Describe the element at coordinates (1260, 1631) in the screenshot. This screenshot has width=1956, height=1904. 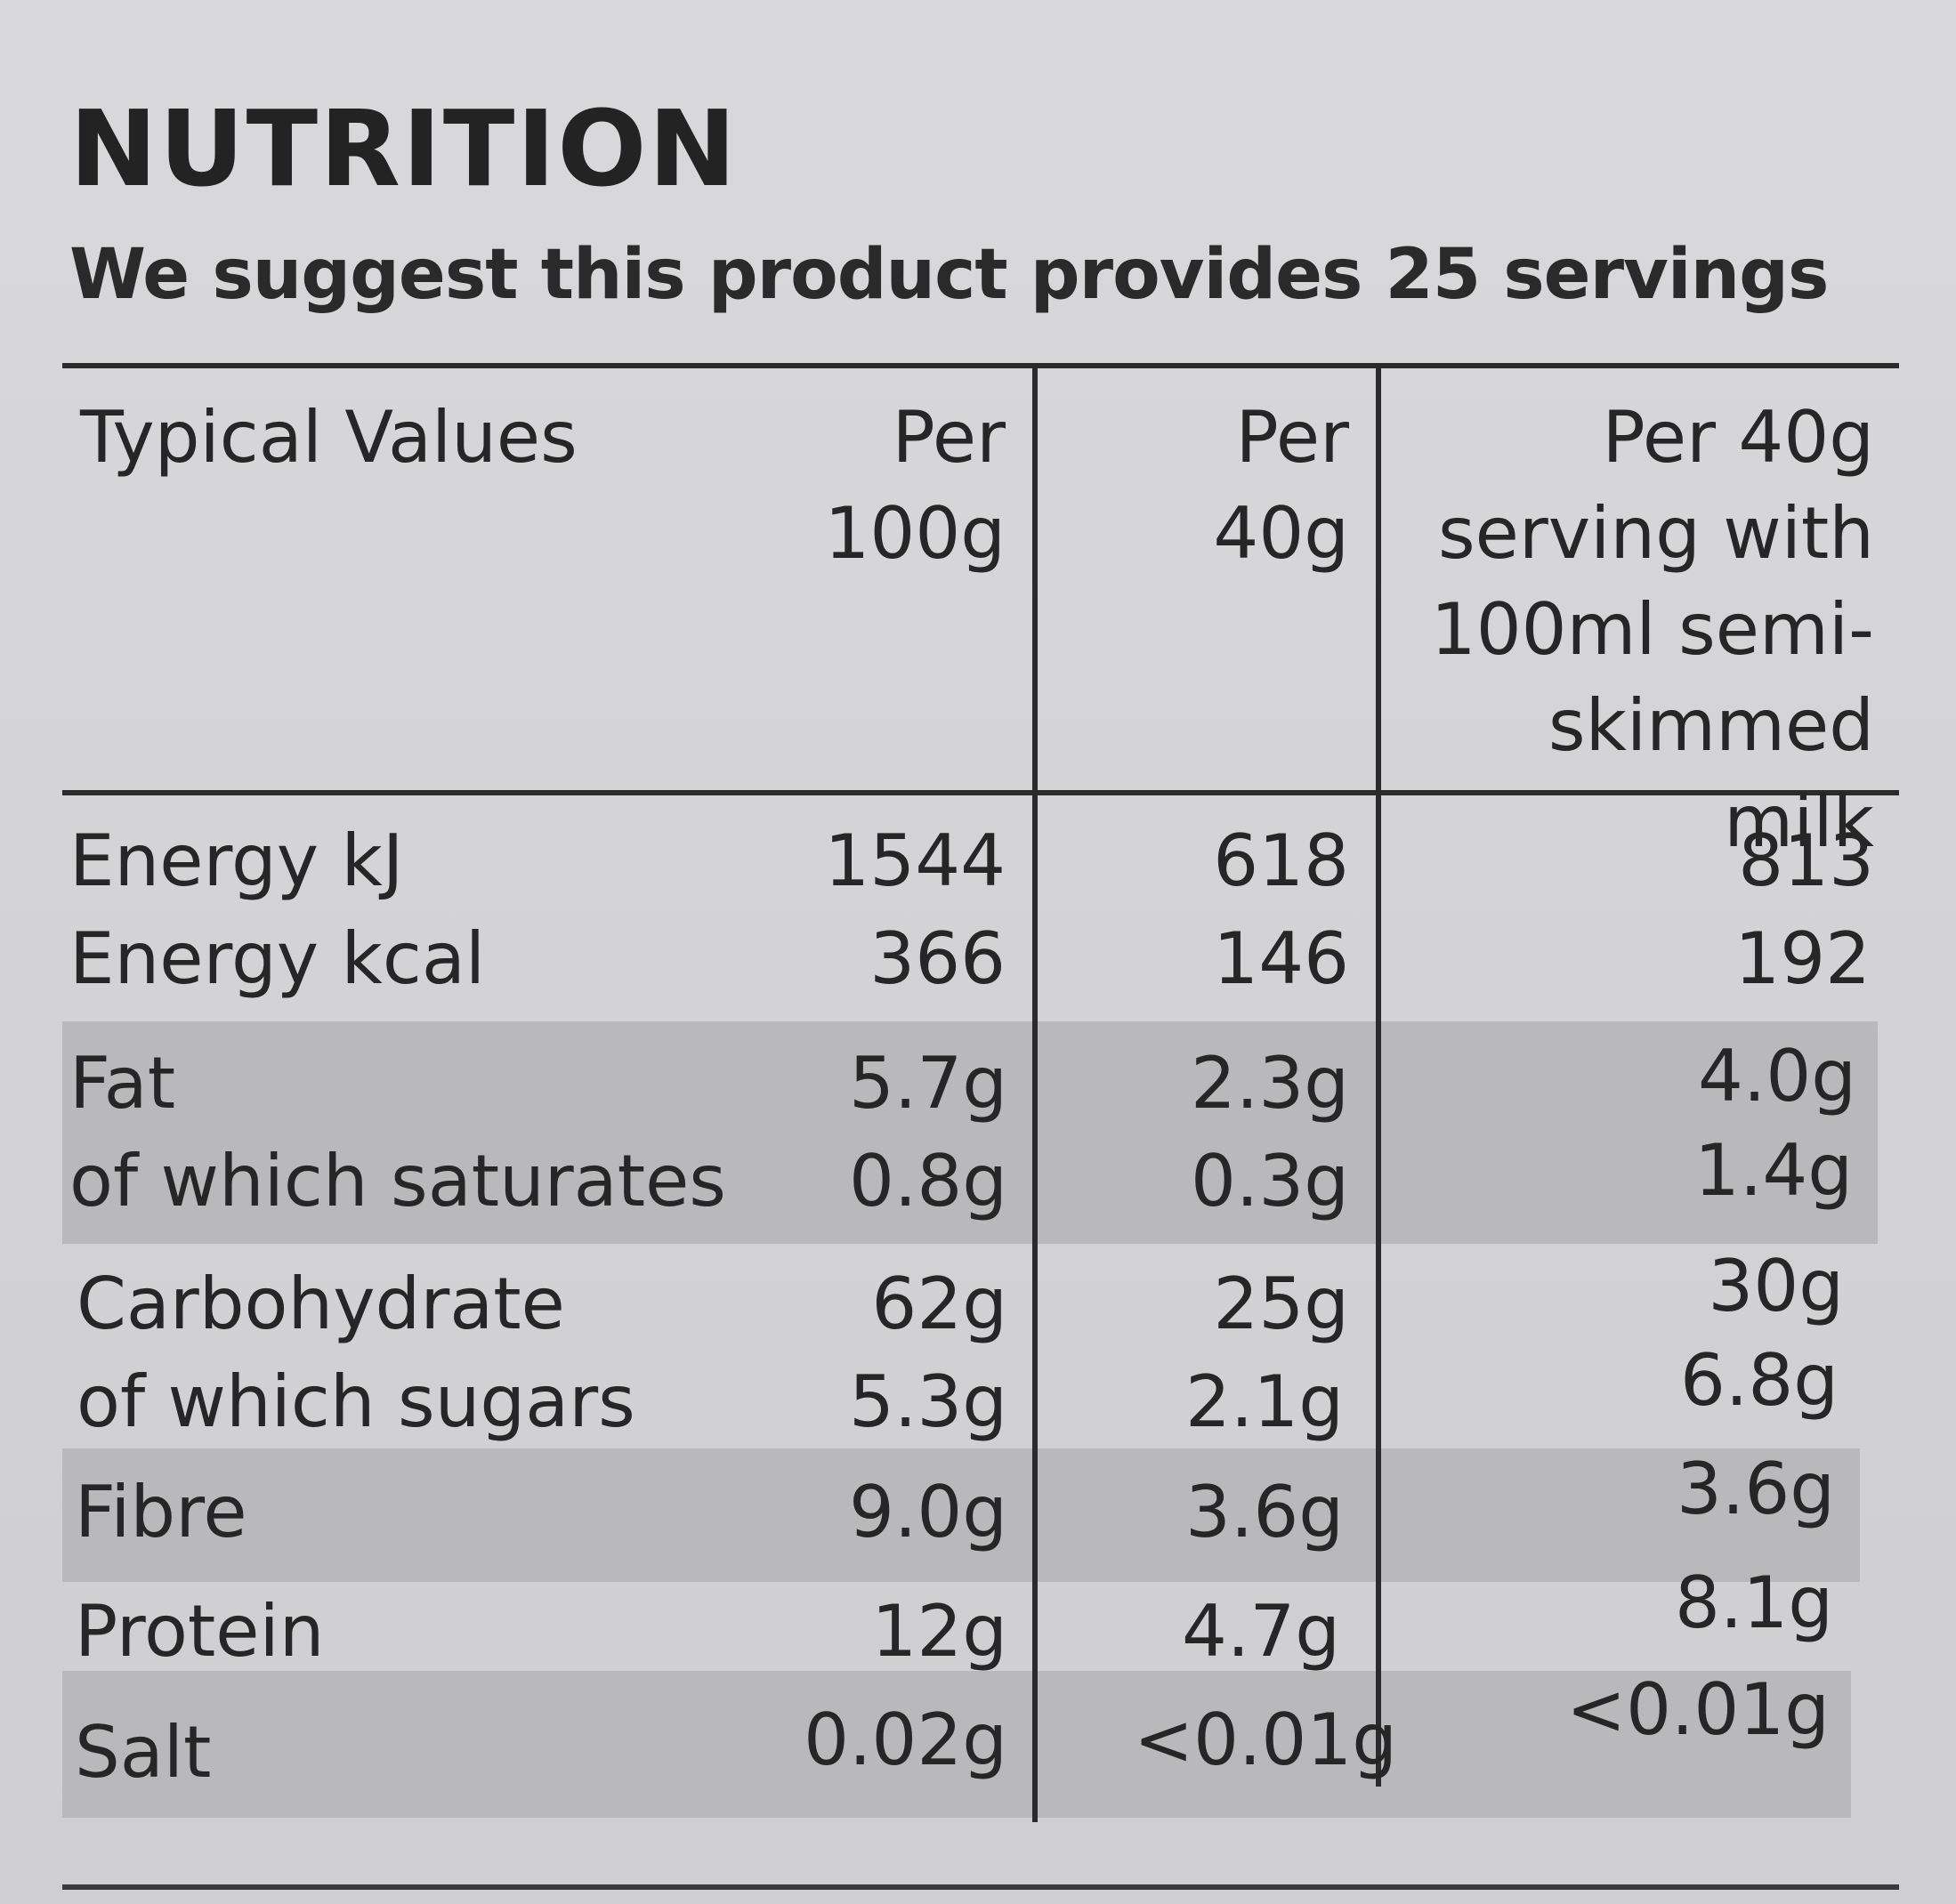
I see `value-per-40g: 4.7g` at that location.